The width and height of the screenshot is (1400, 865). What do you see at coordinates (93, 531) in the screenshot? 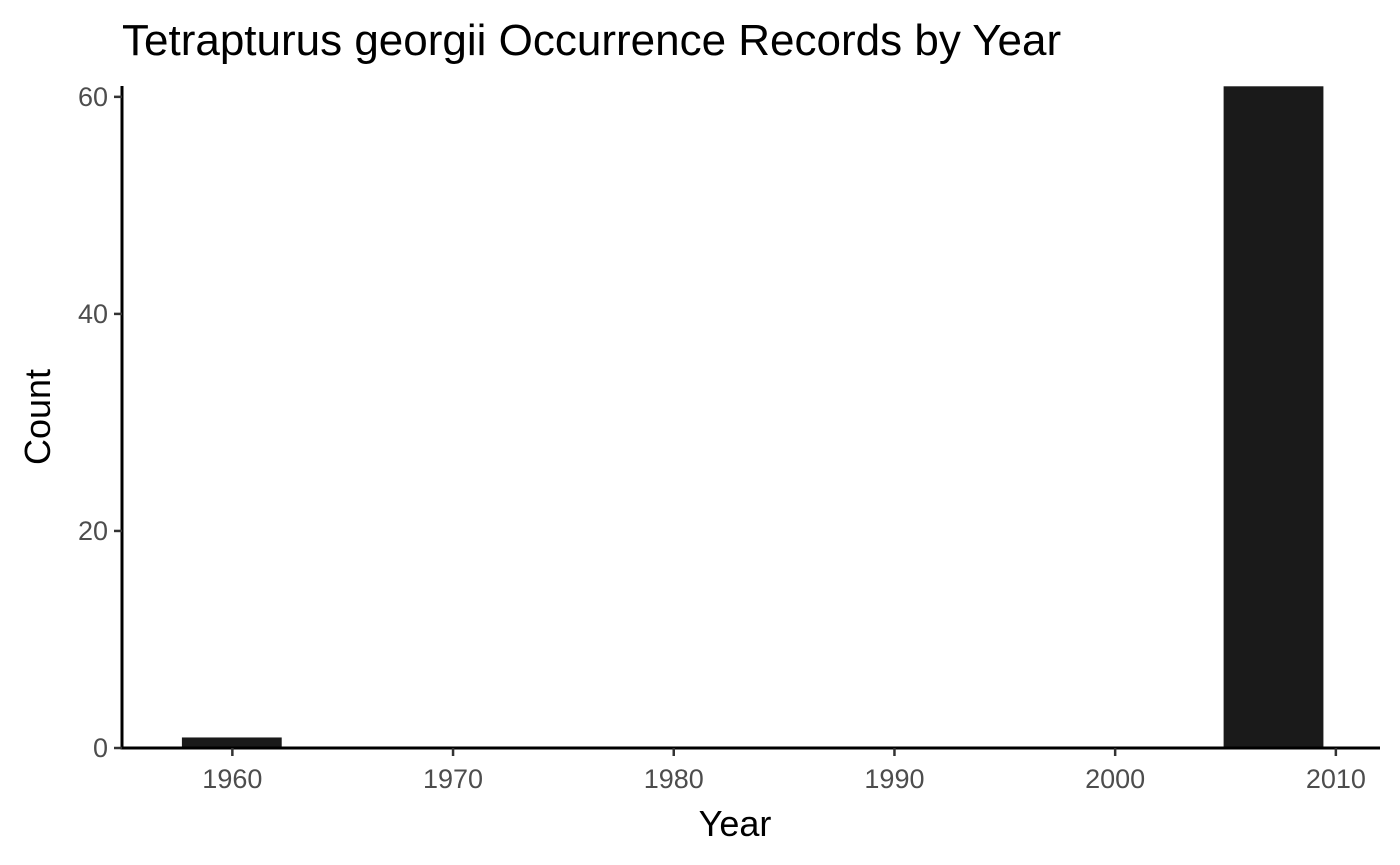
I see `y-tick-label: 20` at bounding box center [93, 531].